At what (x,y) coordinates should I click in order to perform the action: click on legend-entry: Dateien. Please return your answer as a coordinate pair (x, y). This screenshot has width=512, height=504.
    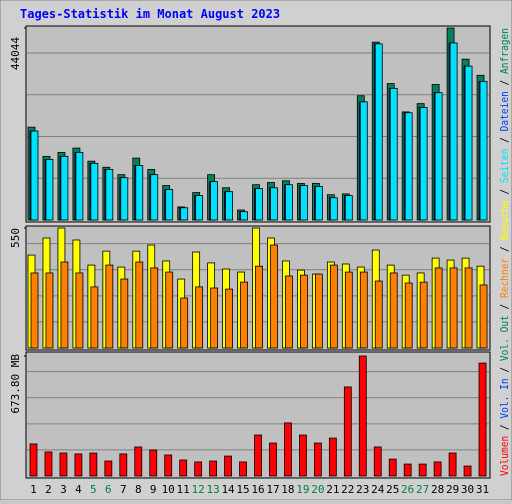
    Looking at the image, I should click on (504, 111).